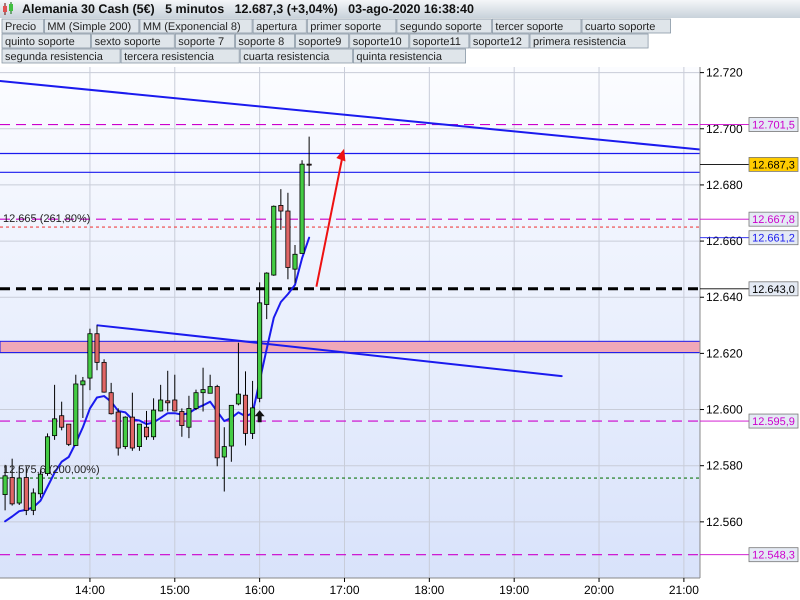  What do you see at coordinates (725, 185) in the screenshot?
I see `y-tick-label: 12.680` at bounding box center [725, 185].